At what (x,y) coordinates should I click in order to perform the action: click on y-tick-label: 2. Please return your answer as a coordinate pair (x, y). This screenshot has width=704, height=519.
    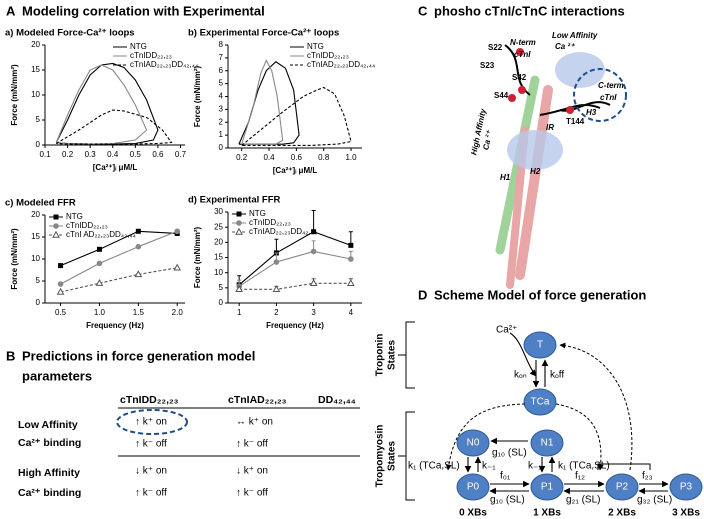
    Looking at the image, I should click on (221, 121).